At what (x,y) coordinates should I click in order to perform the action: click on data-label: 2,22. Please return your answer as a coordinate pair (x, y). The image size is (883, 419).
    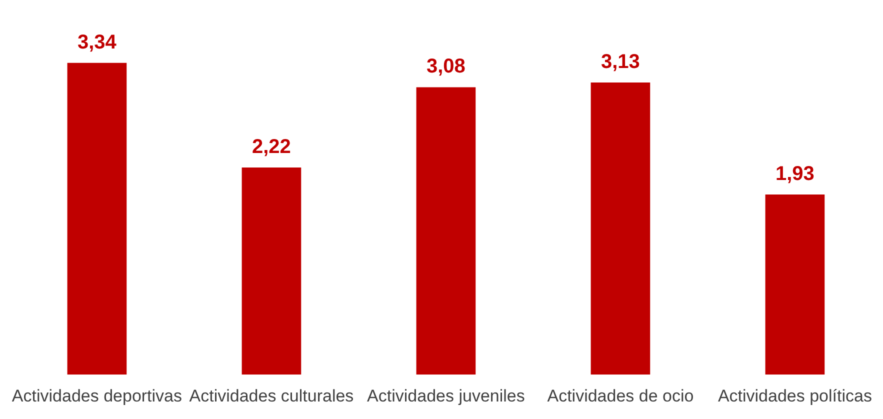
    Looking at the image, I should click on (271, 147).